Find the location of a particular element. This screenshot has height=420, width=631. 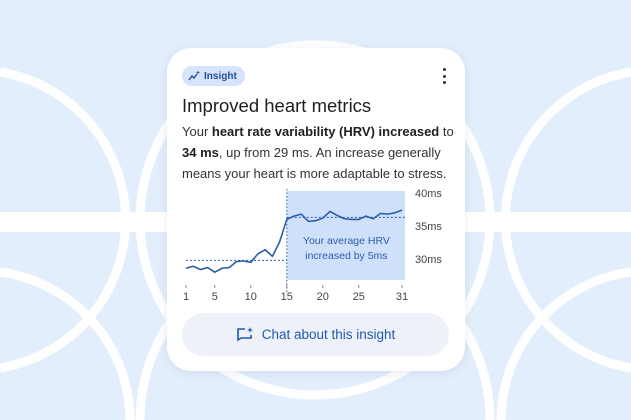

text-bold: heart rate variability (HRV) increased is located at coordinates (325, 131).